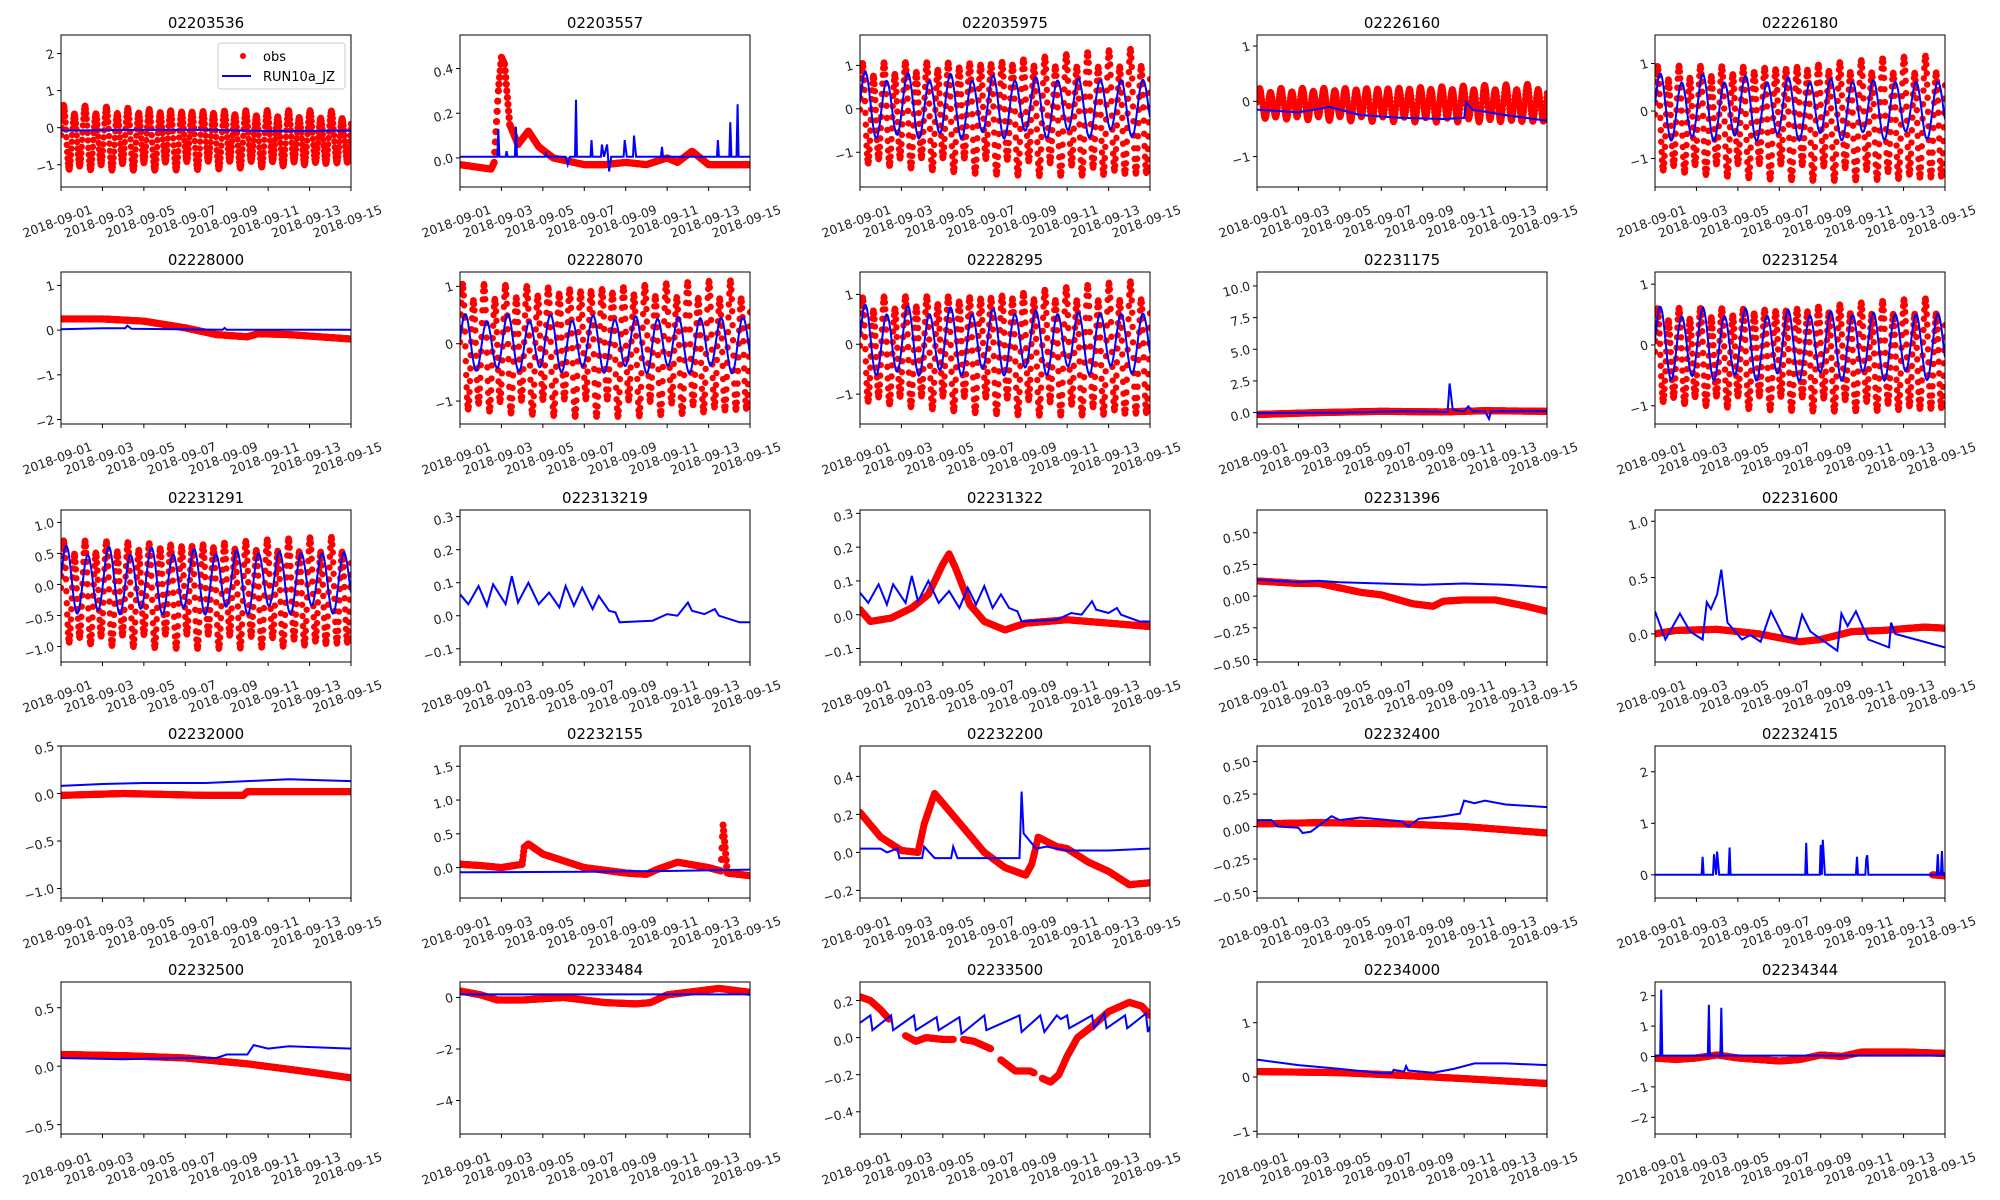 Image resolution: width=2000 pixels, height=1200 pixels. I want to click on y-tick-label: 0, so click(849, 109).